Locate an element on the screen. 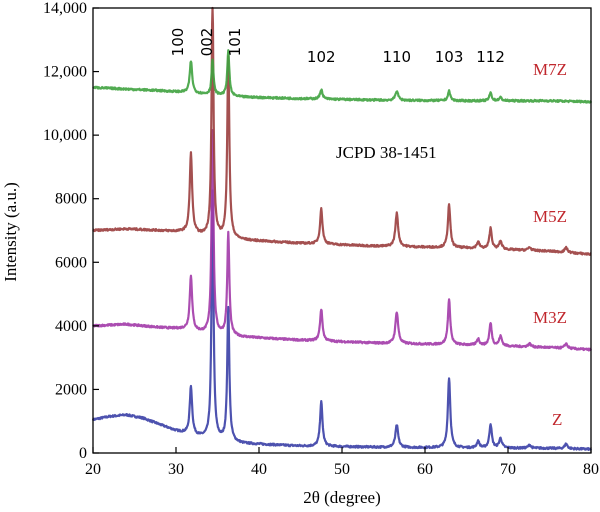  series-line-m7z is located at coordinates (342, 76).